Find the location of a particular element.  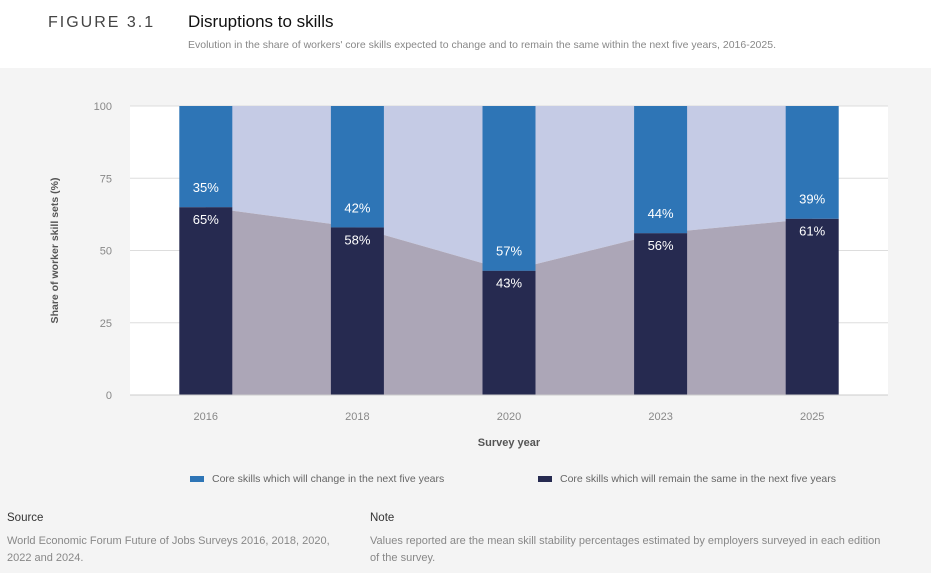

y-tick-label: 50 is located at coordinates (106, 252).